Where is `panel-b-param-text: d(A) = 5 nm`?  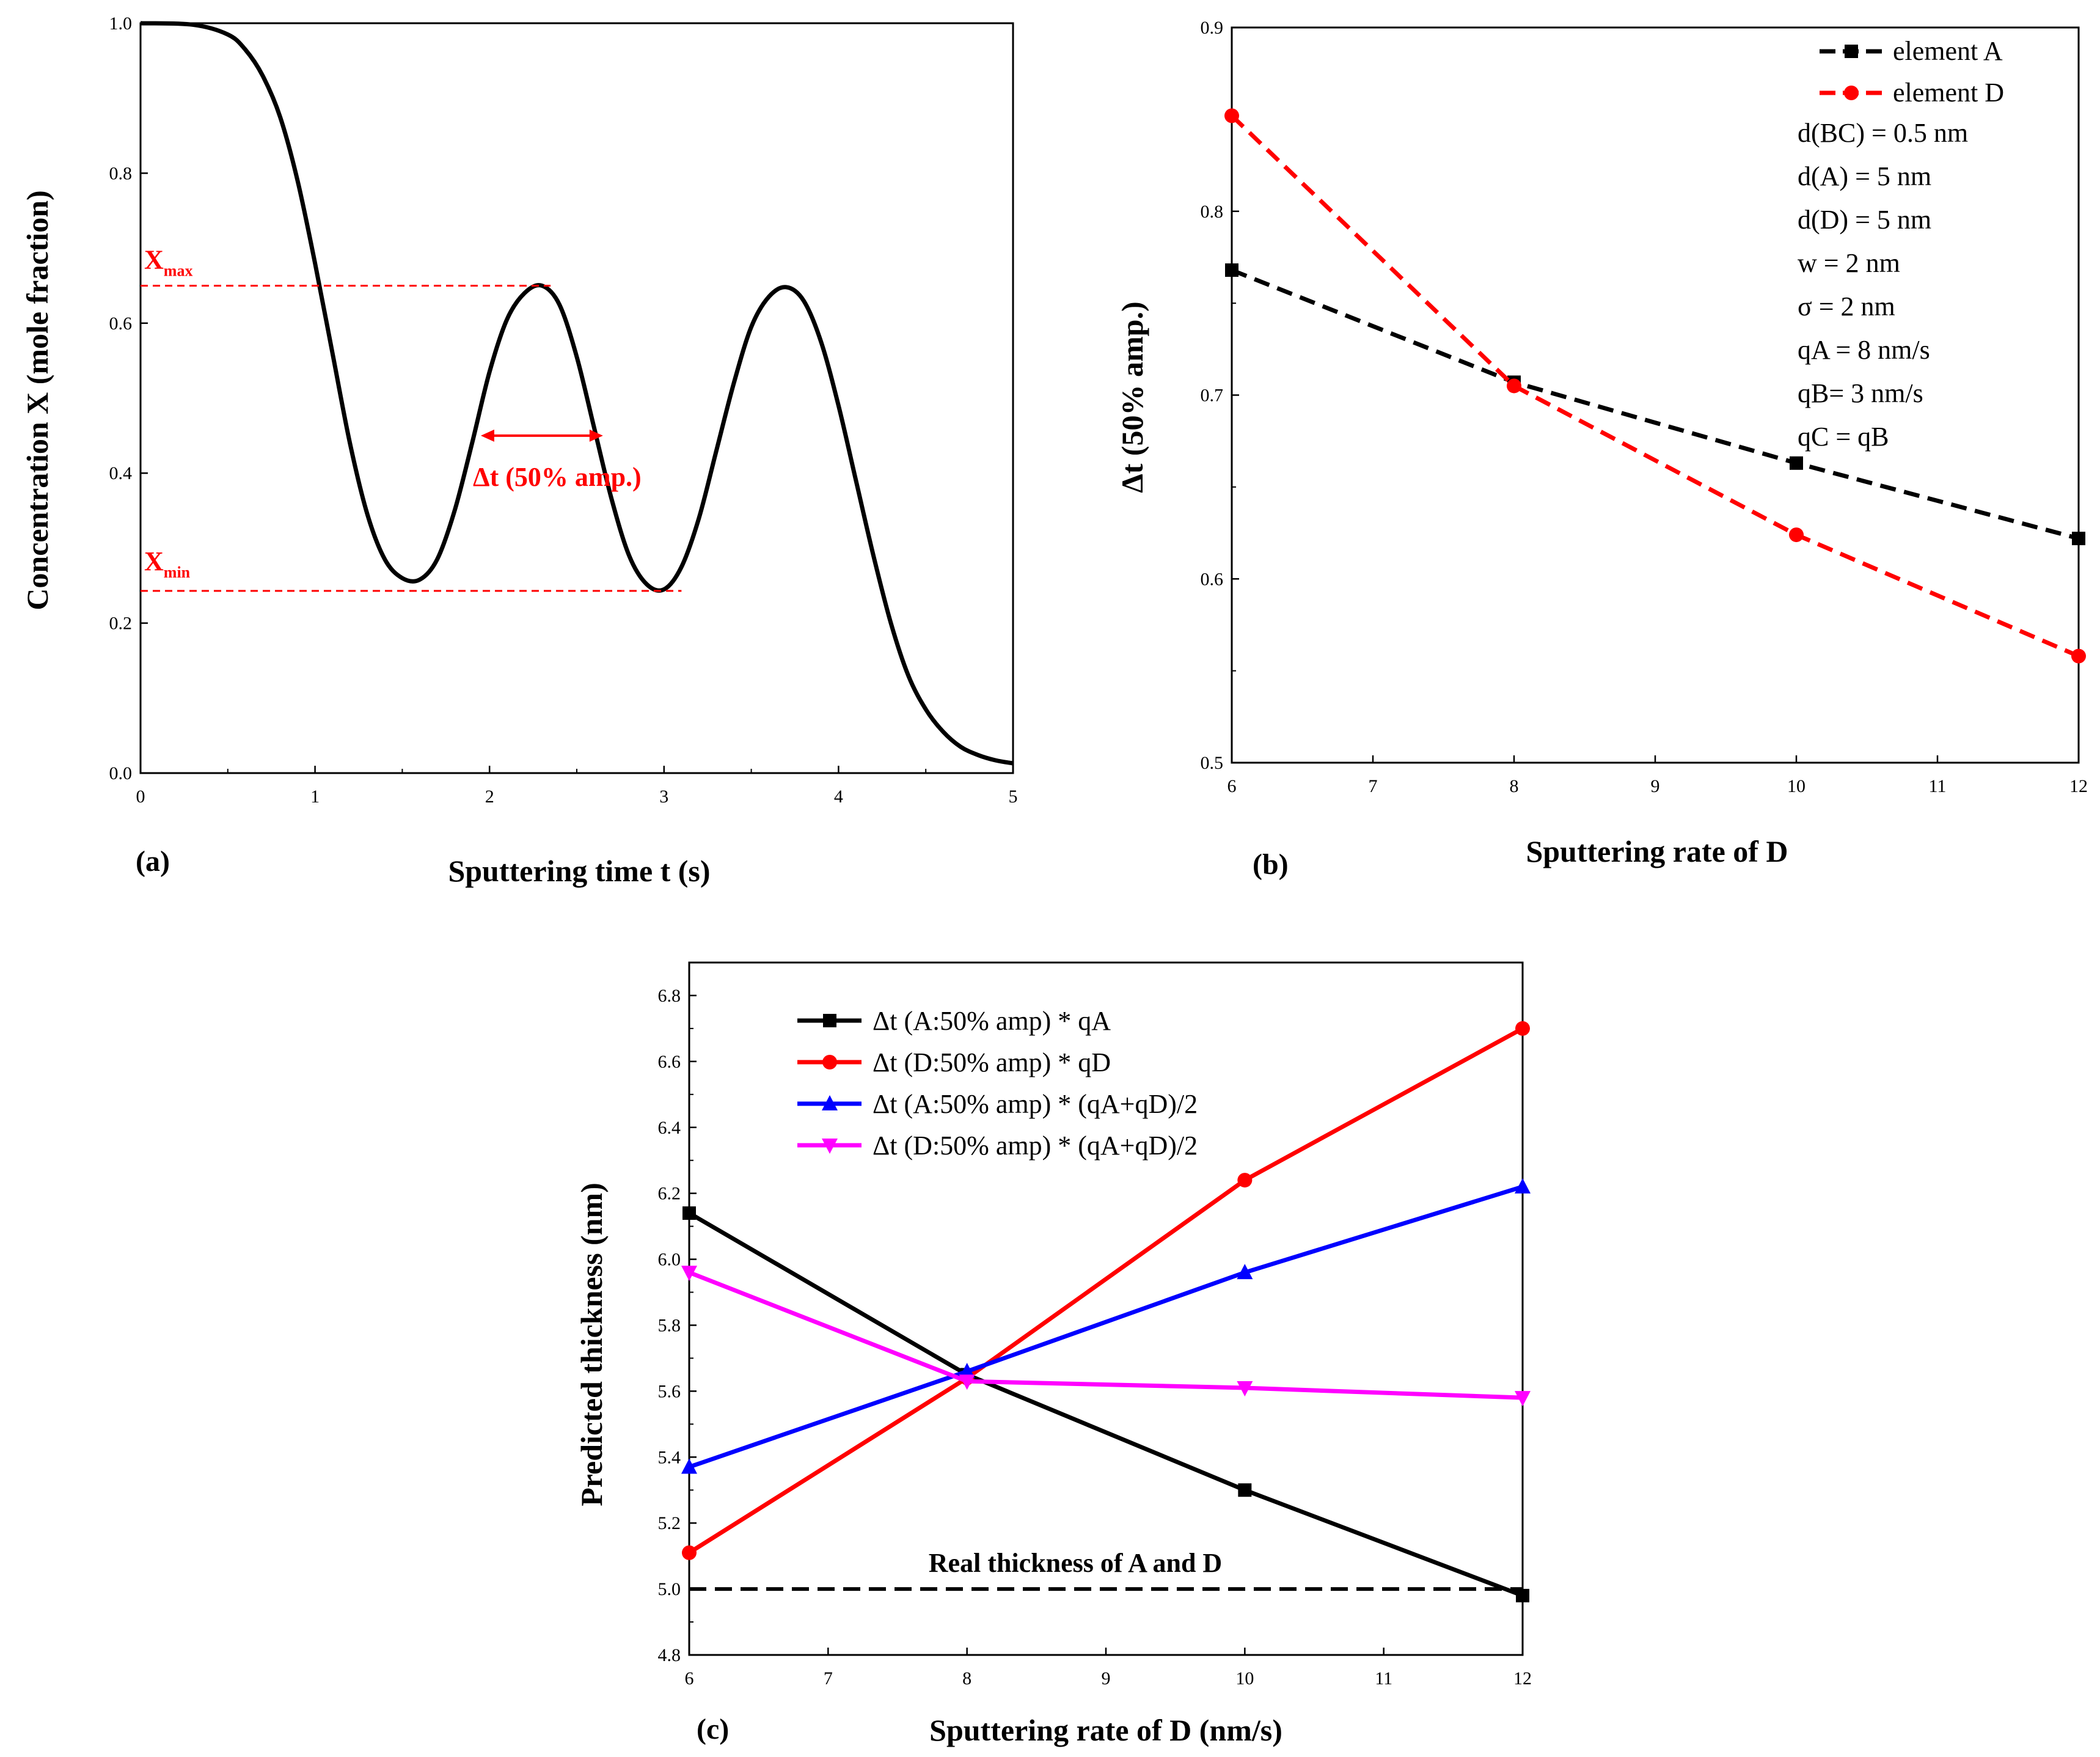
panel-b-param-text: d(A) = 5 nm is located at coordinates (1865, 176).